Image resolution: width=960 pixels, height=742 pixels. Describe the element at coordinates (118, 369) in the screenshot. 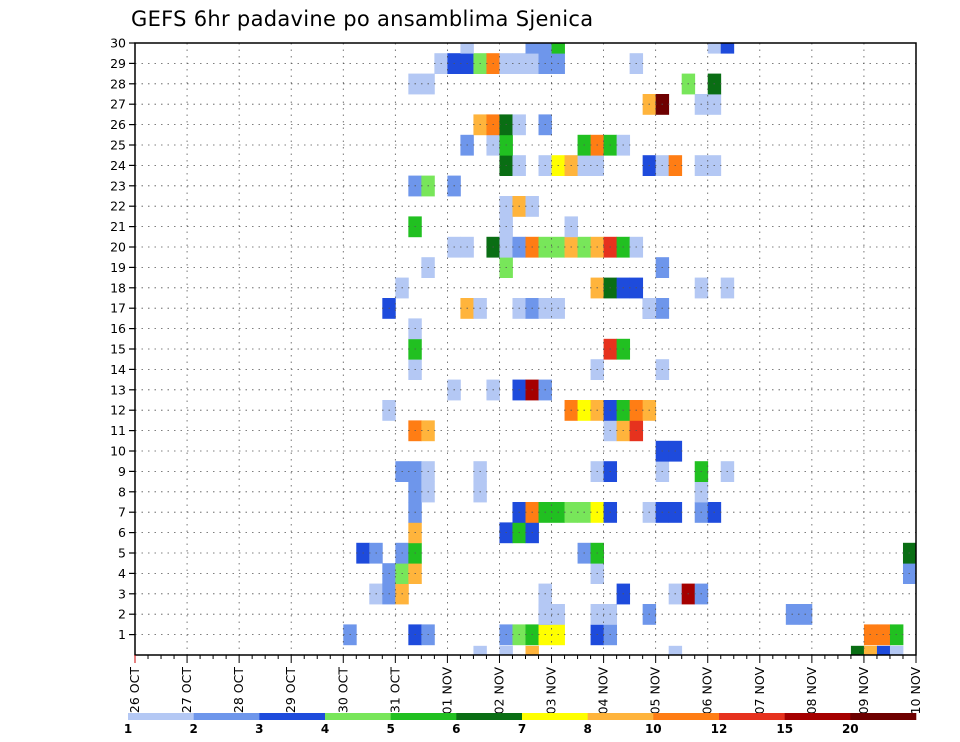

I see `y-tick-label: 14` at that location.